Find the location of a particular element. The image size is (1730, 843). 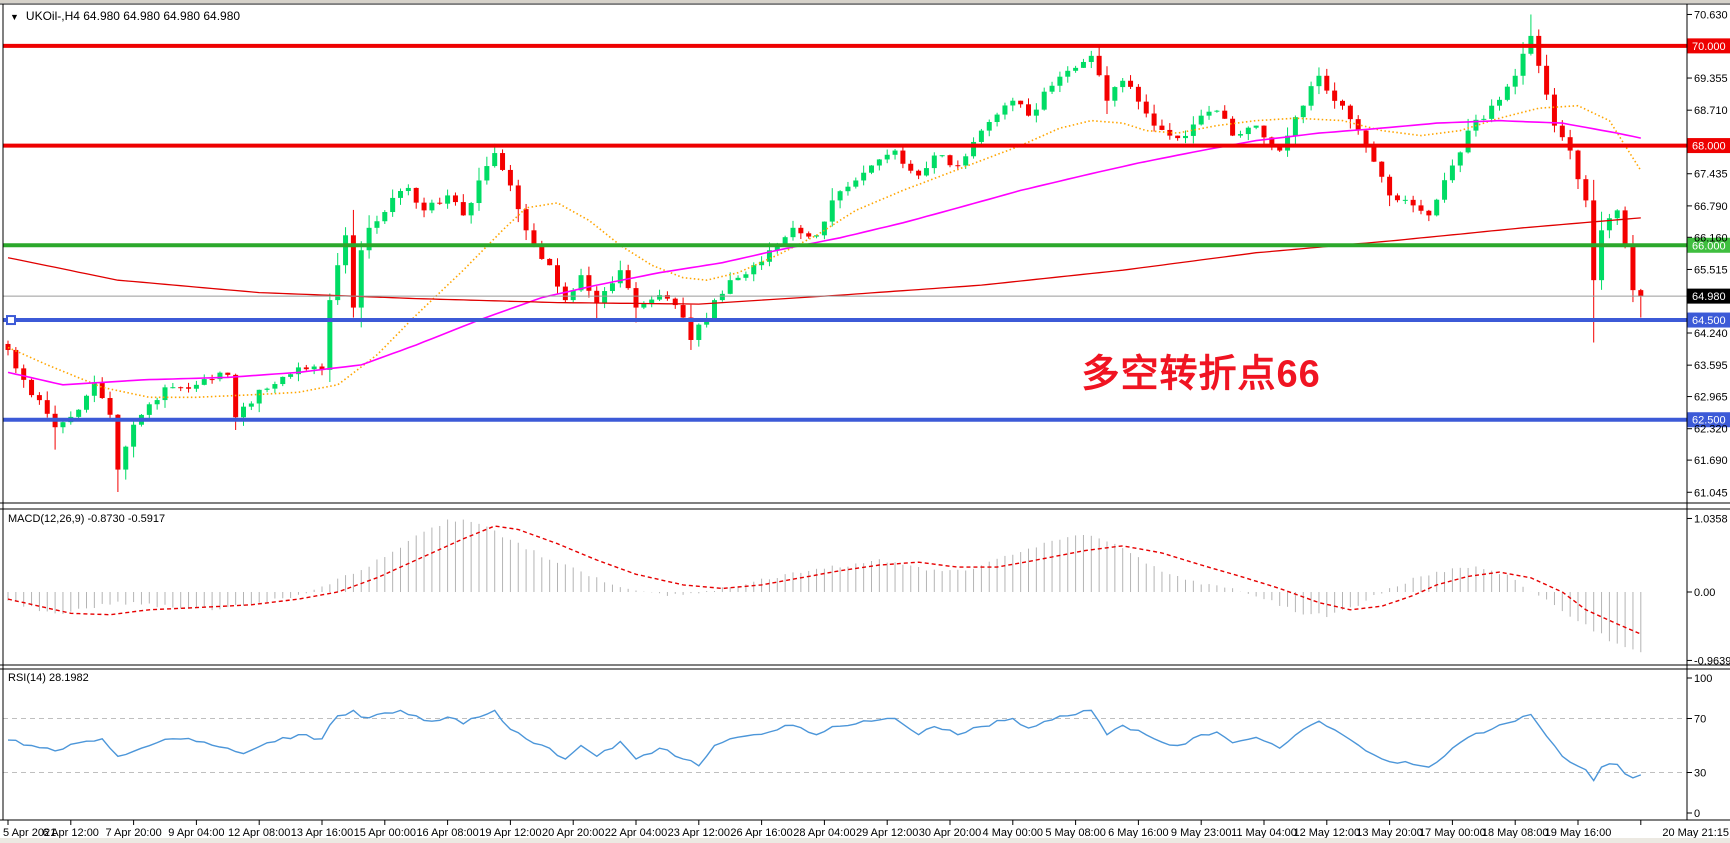

price-axis-label: 62.320 is located at coordinates (1711, 430).